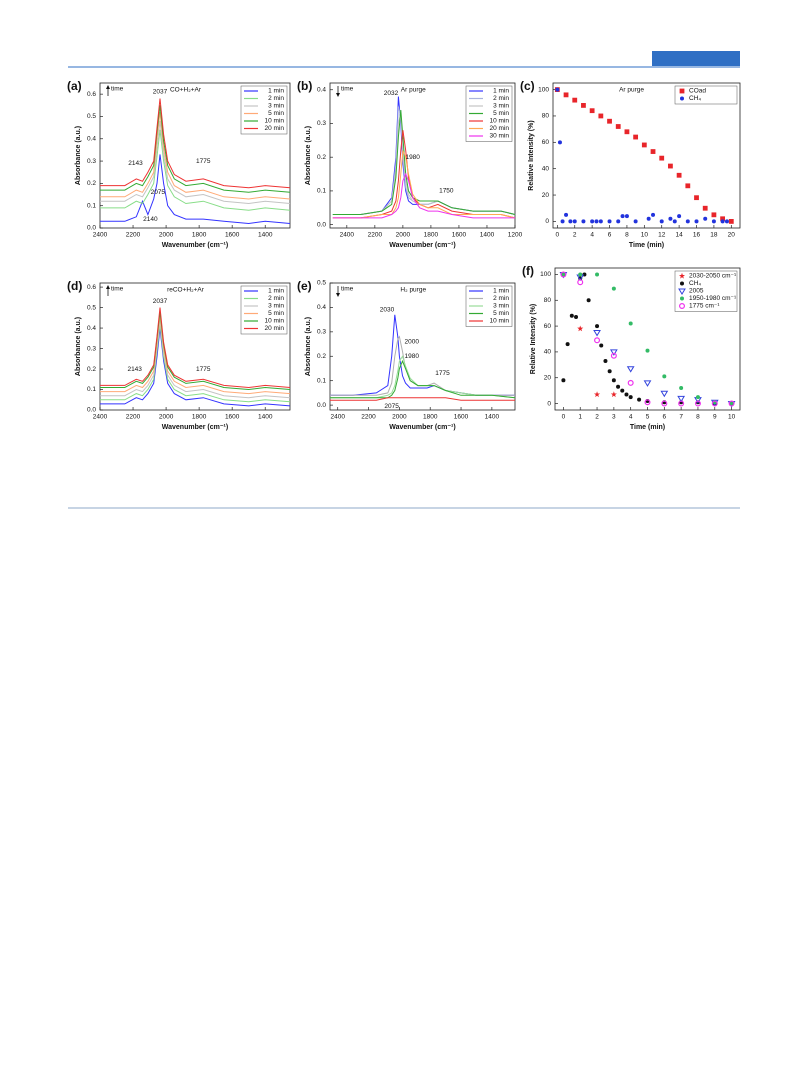 This screenshot has height=1067, width=809. I want to click on x-tick-label: 1800, so click(431, 235).